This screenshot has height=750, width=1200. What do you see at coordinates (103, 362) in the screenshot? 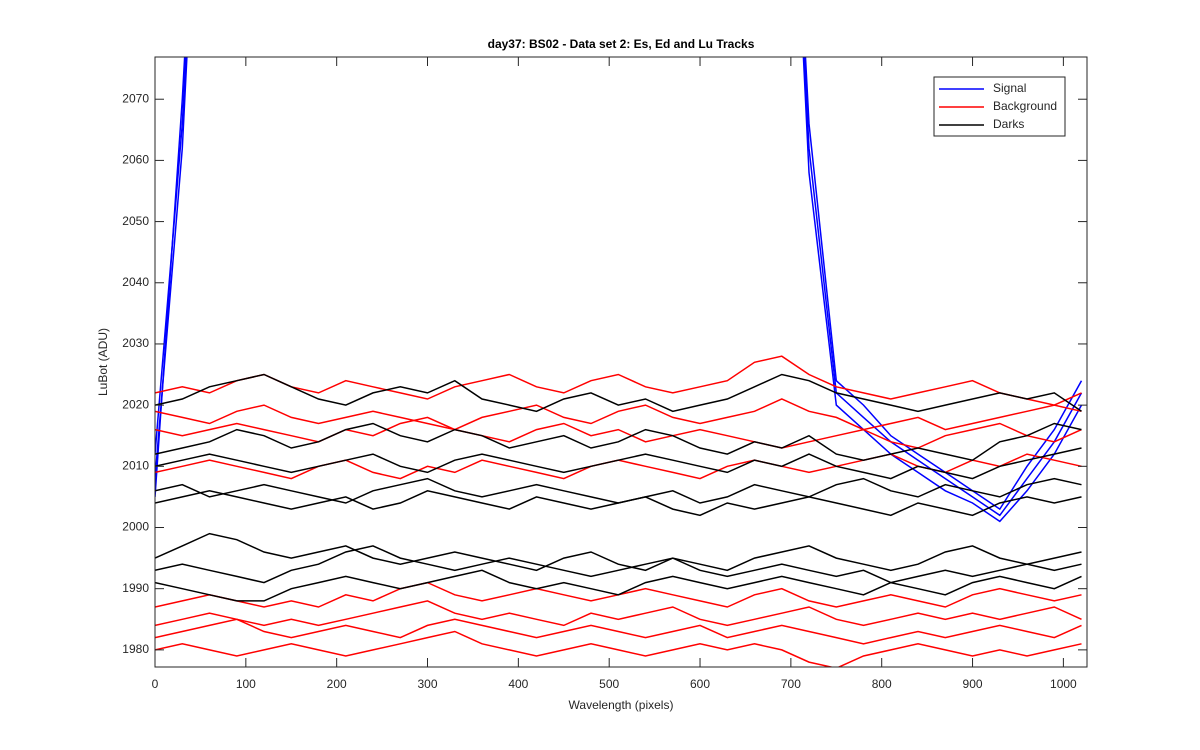
I see `y-axis-label: LuBot (ADU)` at bounding box center [103, 362].